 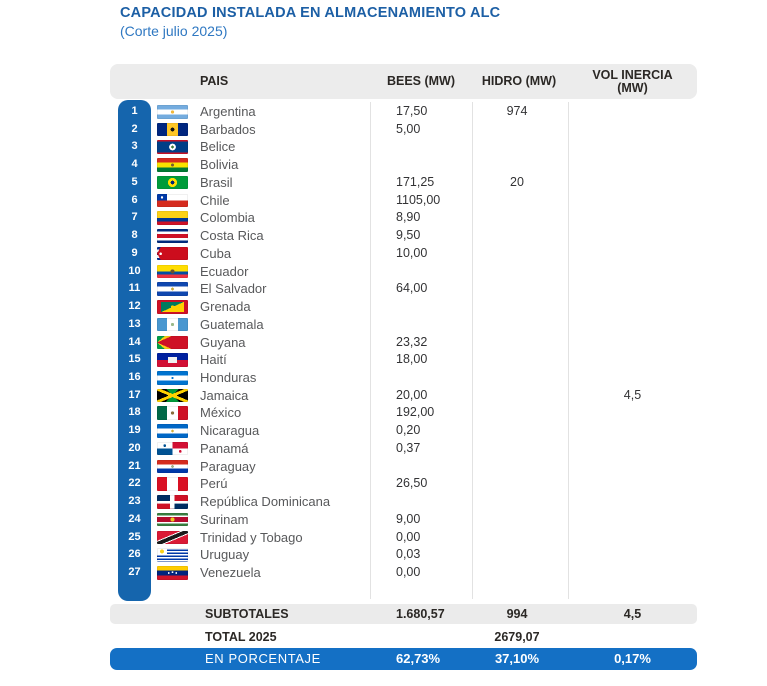 What do you see at coordinates (172, 502) in the screenshot?
I see `dominican-republic-flag` at bounding box center [172, 502].